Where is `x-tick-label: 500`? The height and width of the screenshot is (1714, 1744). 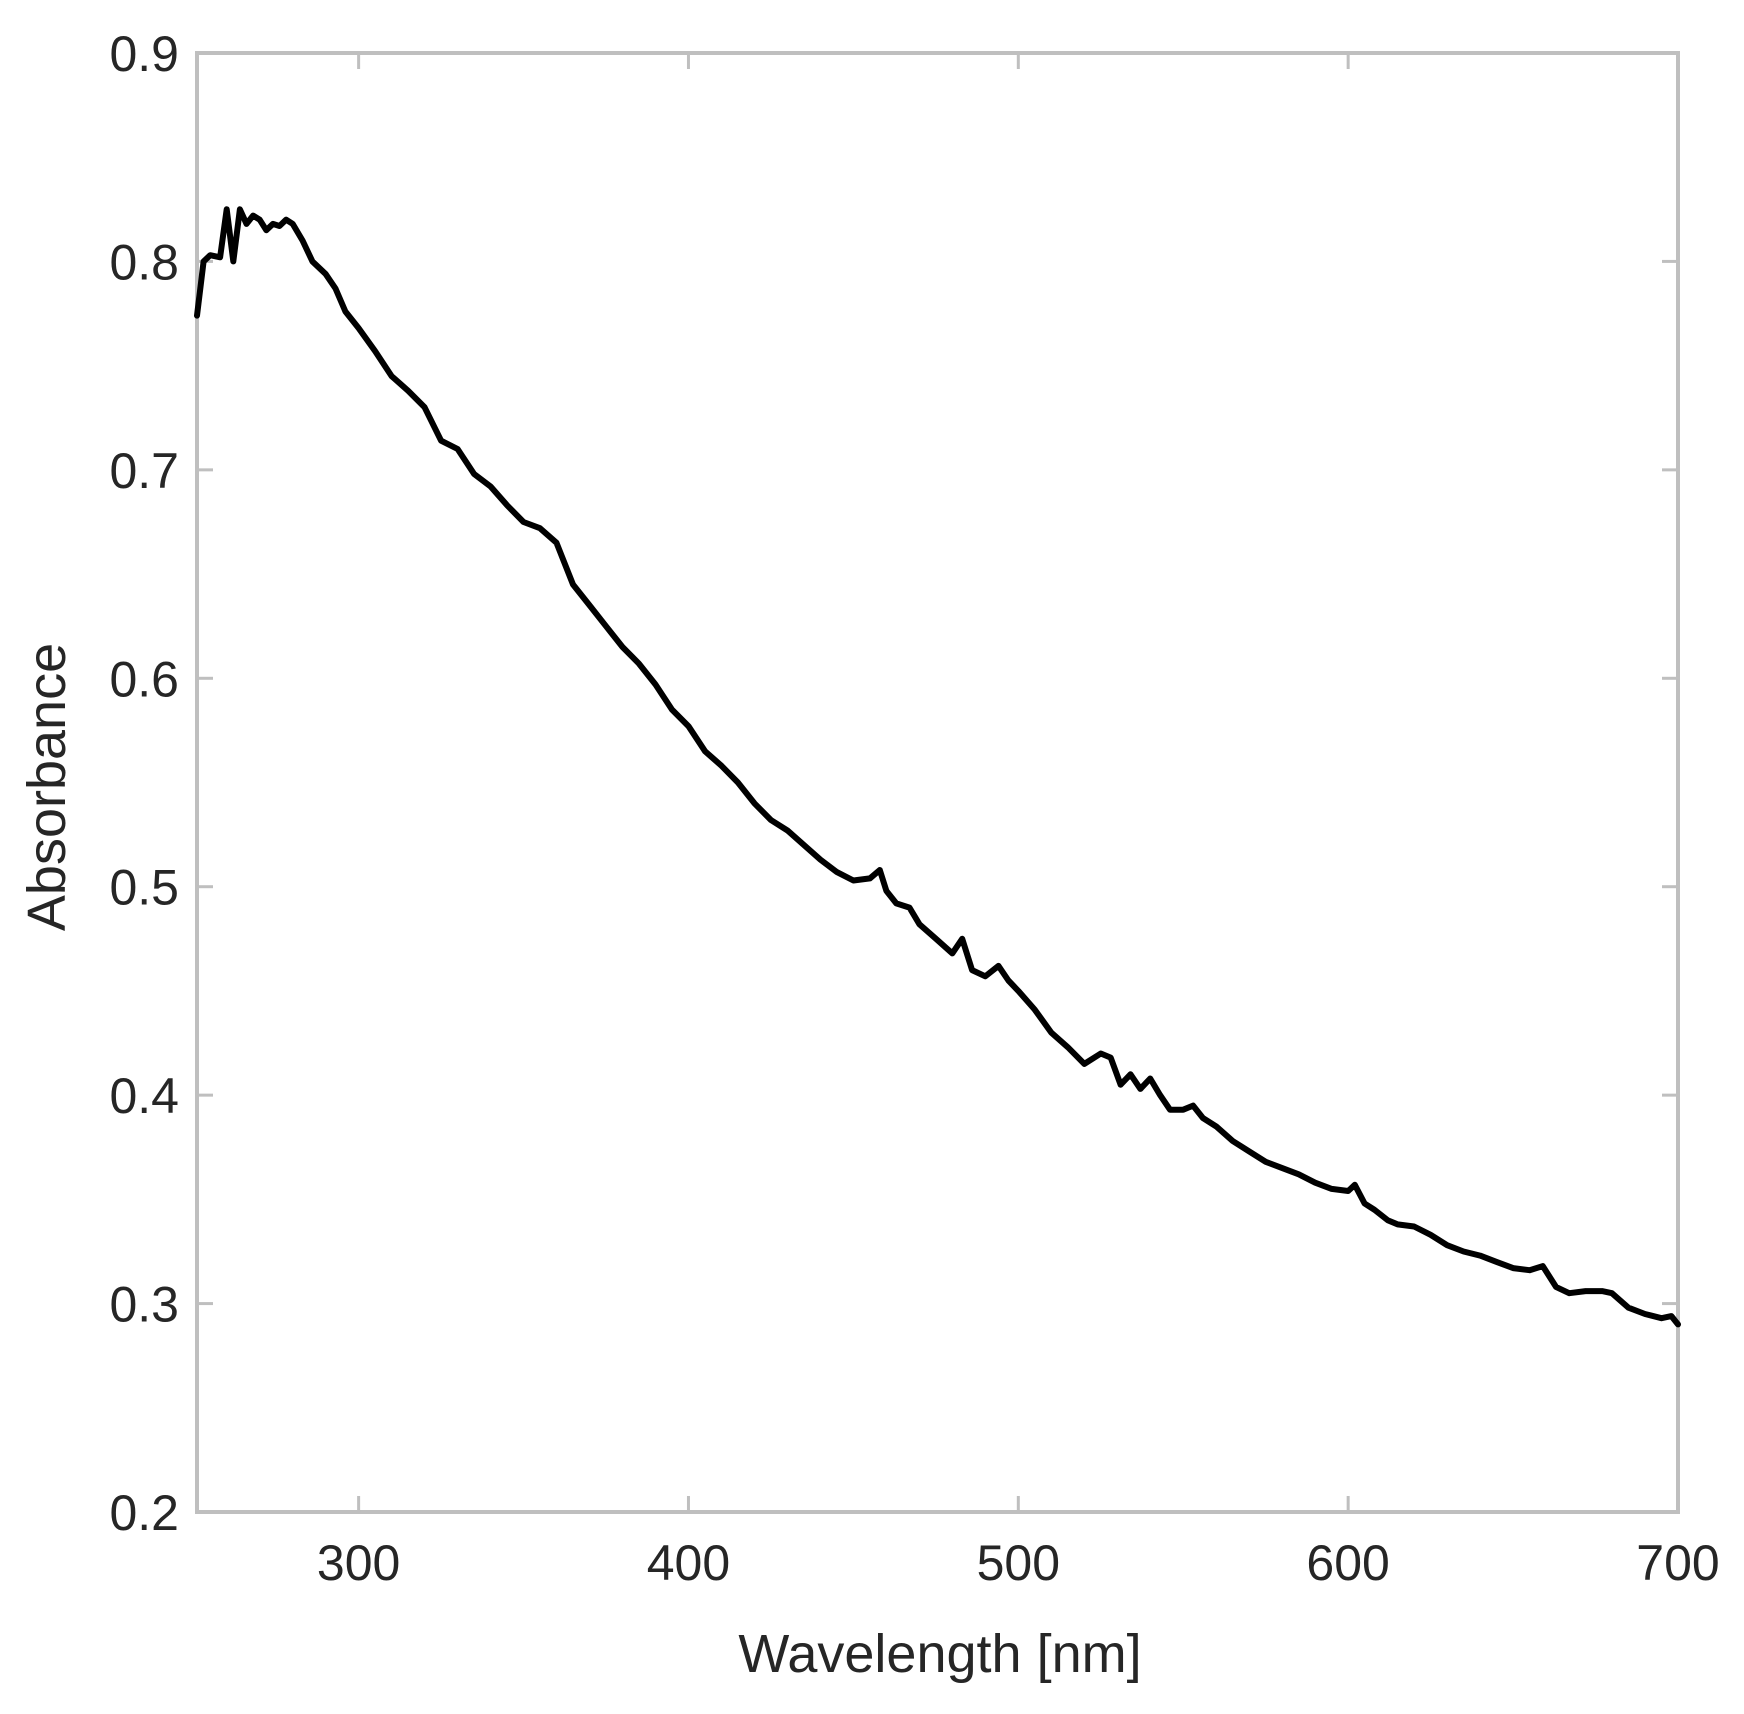 x-tick-label: 500 is located at coordinates (1018, 1563).